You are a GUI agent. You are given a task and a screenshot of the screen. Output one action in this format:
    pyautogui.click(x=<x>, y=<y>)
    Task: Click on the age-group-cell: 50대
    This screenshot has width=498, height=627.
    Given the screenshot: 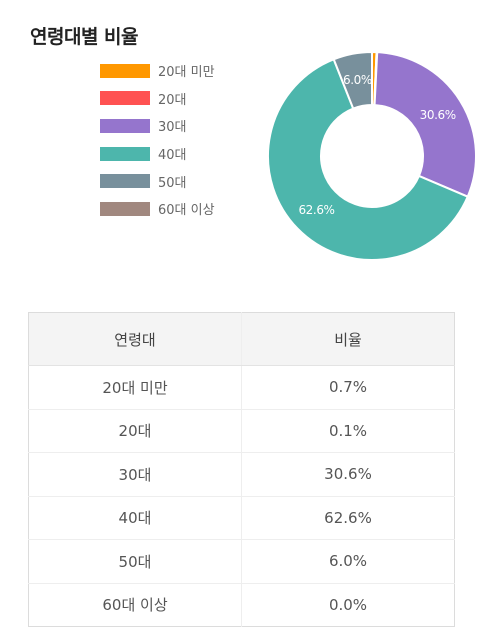 What is the action you would take?
    pyautogui.click(x=135, y=561)
    